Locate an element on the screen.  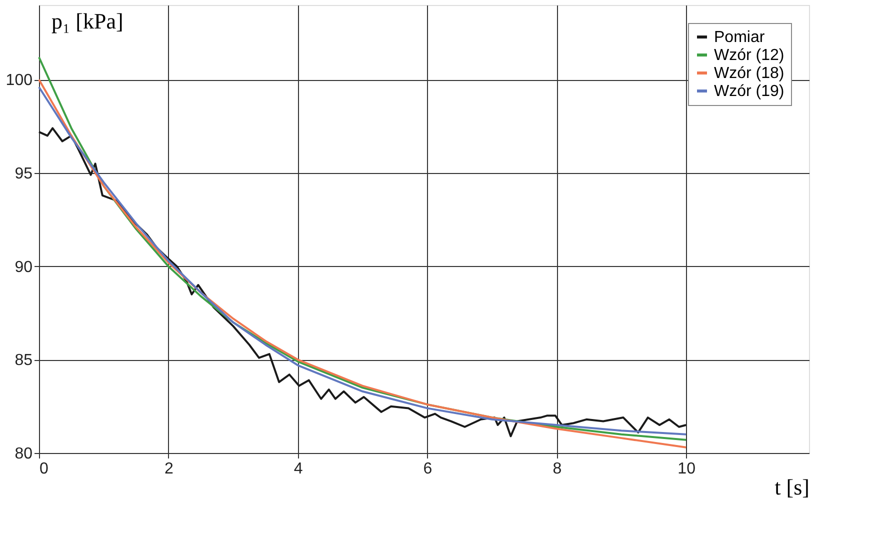
x-tick-label: 0 is located at coordinates (44, 469).